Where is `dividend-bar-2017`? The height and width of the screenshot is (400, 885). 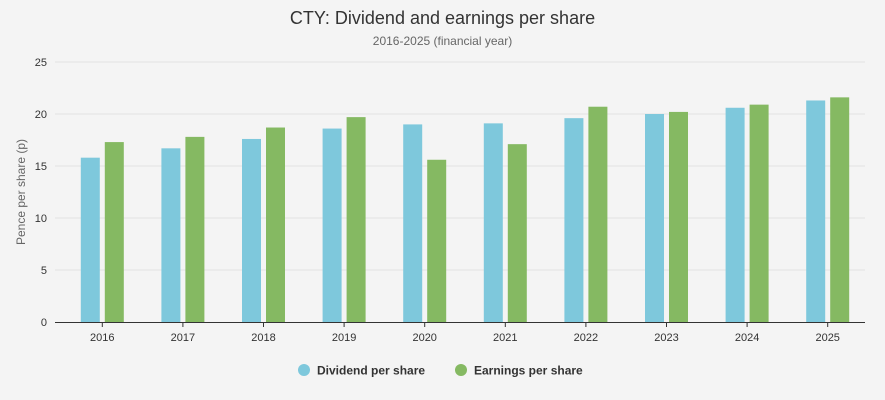 dividend-bar-2017 is located at coordinates (171, 235).